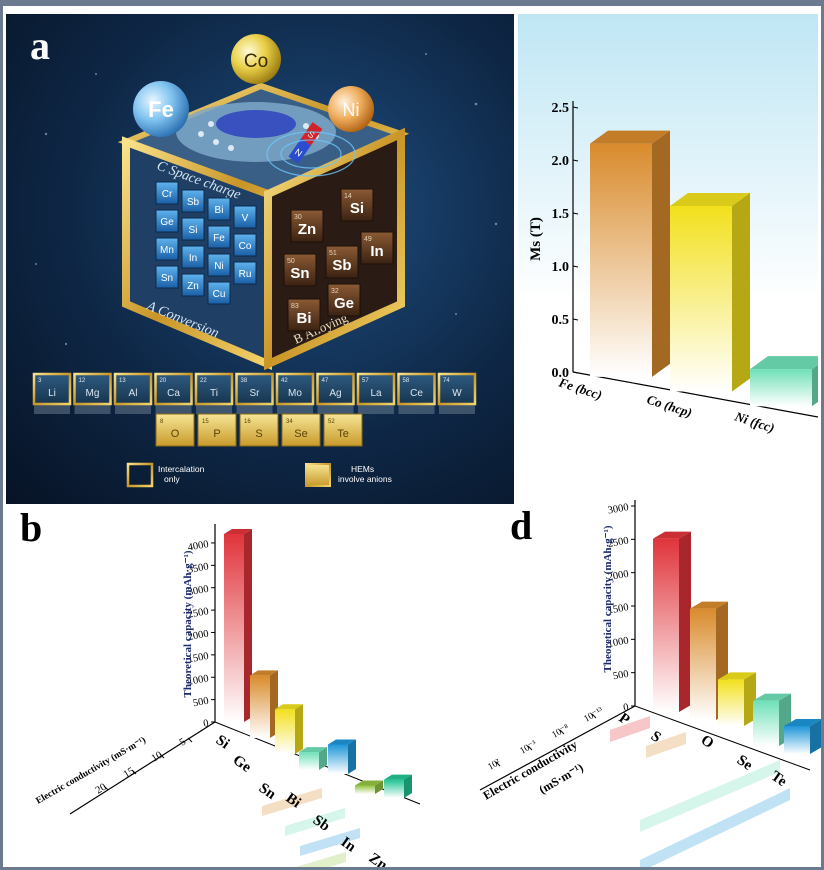 This screenshot has width=824, height=870. What do you see at coordinates (365, 479) in the screenshot?
I see `legend-hems-line2: involve anions` at bounding box center [365, 479].